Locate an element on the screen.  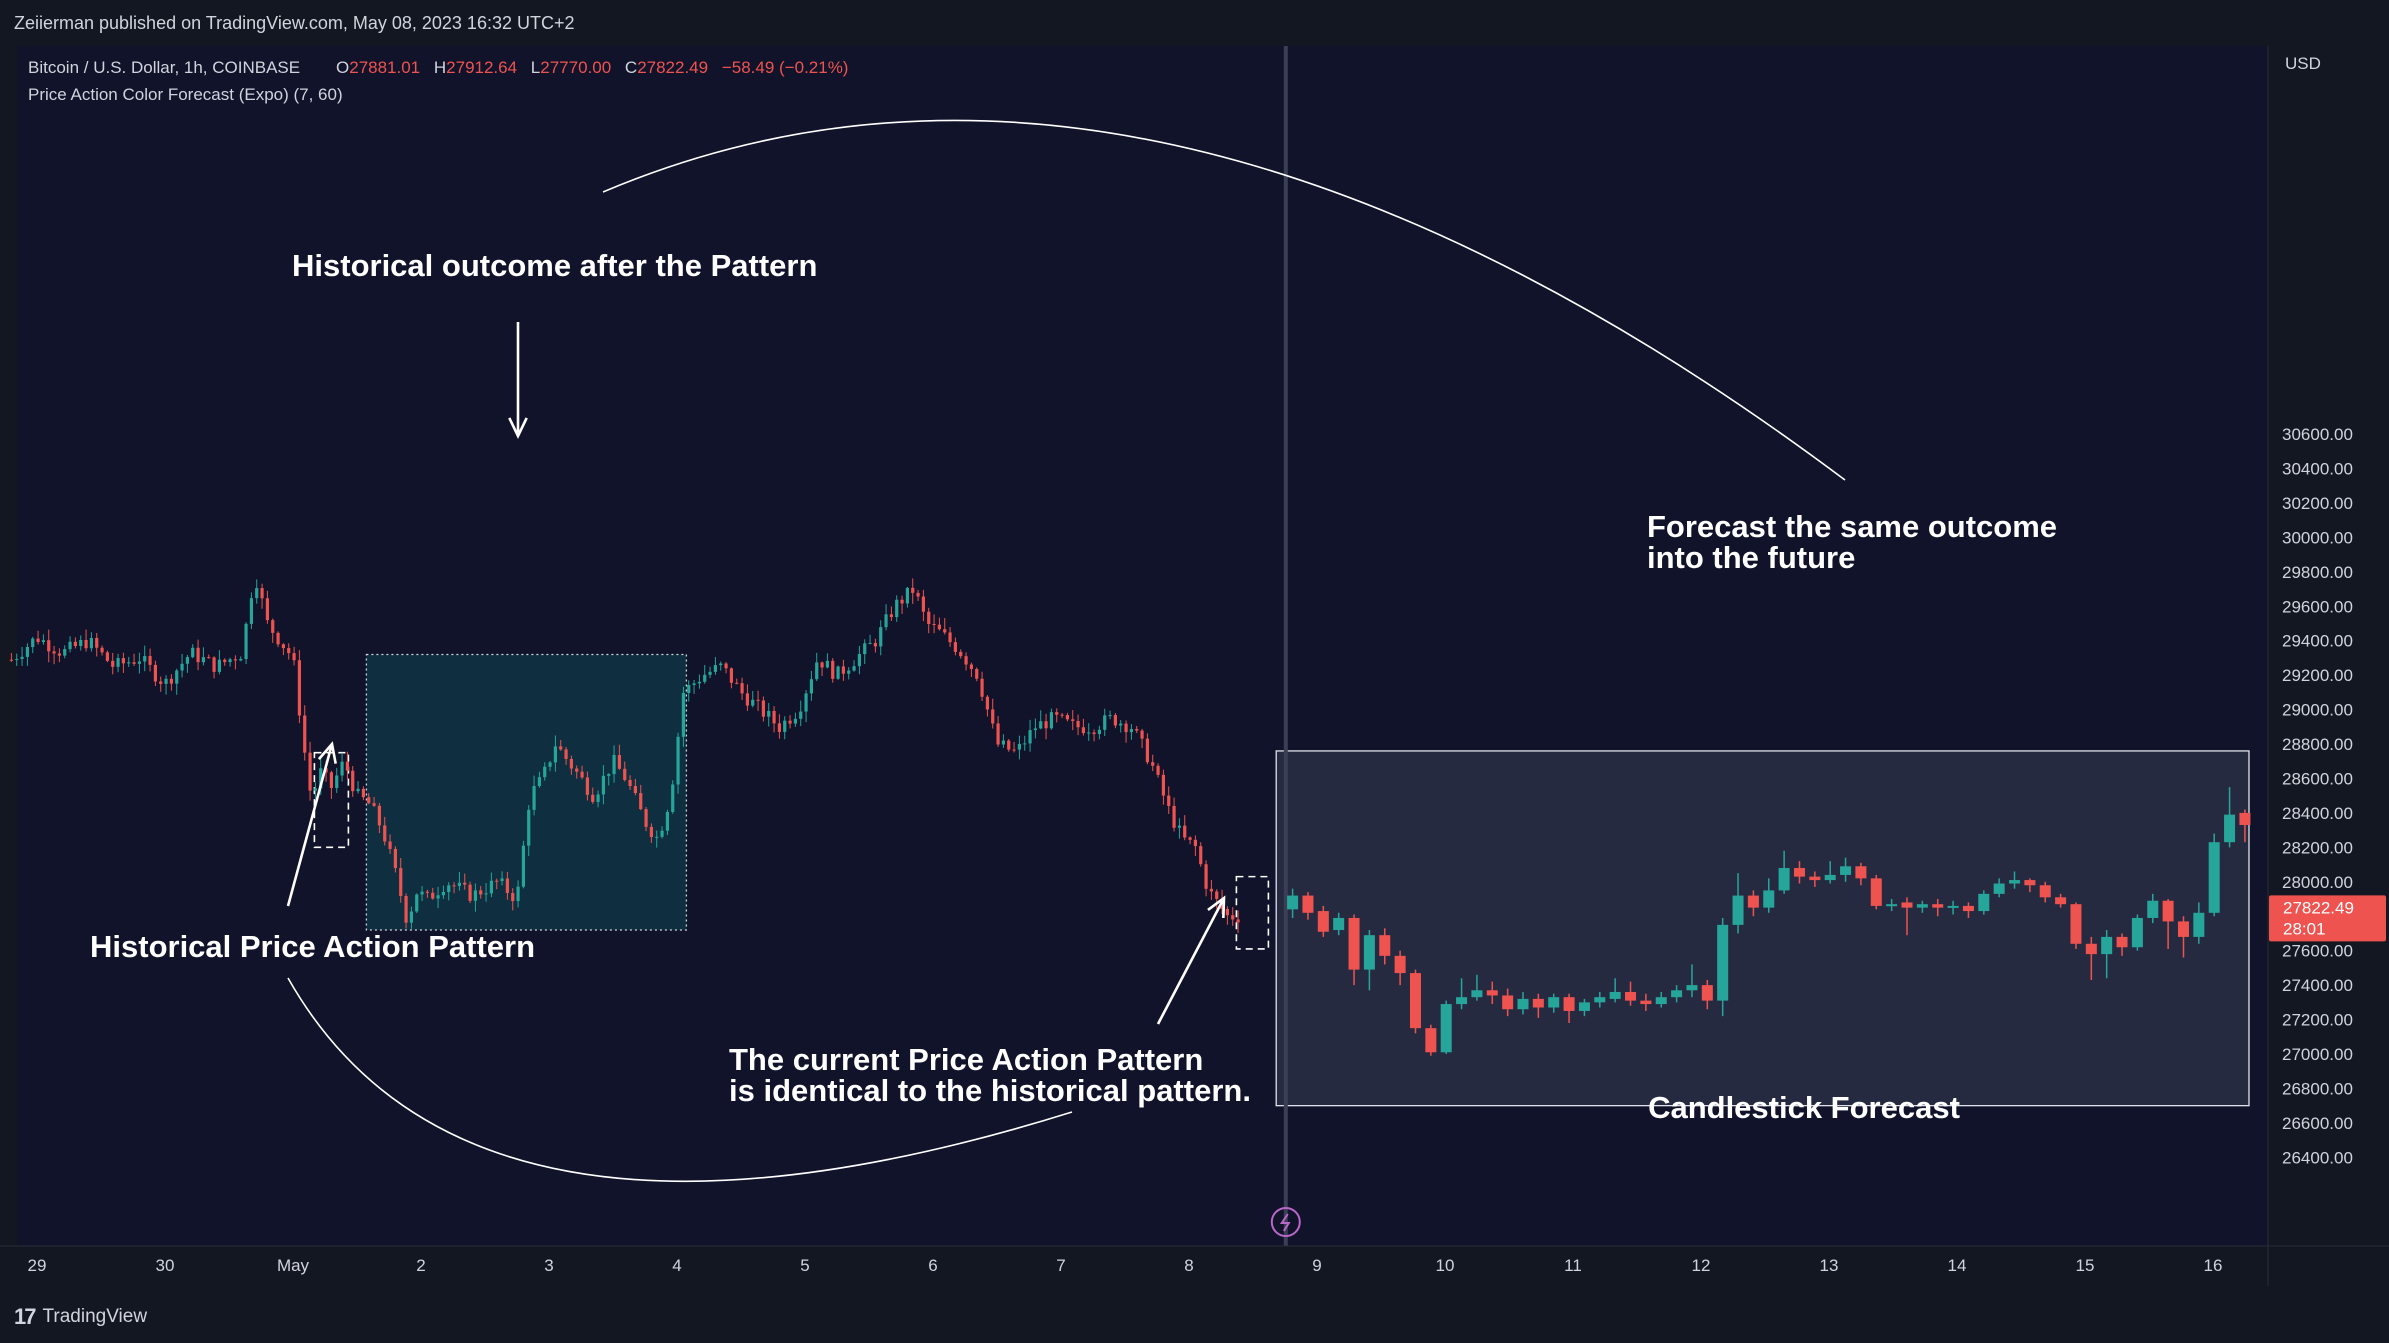
price-tick-label: 29200.00 is located at coordinates (2317, 675).